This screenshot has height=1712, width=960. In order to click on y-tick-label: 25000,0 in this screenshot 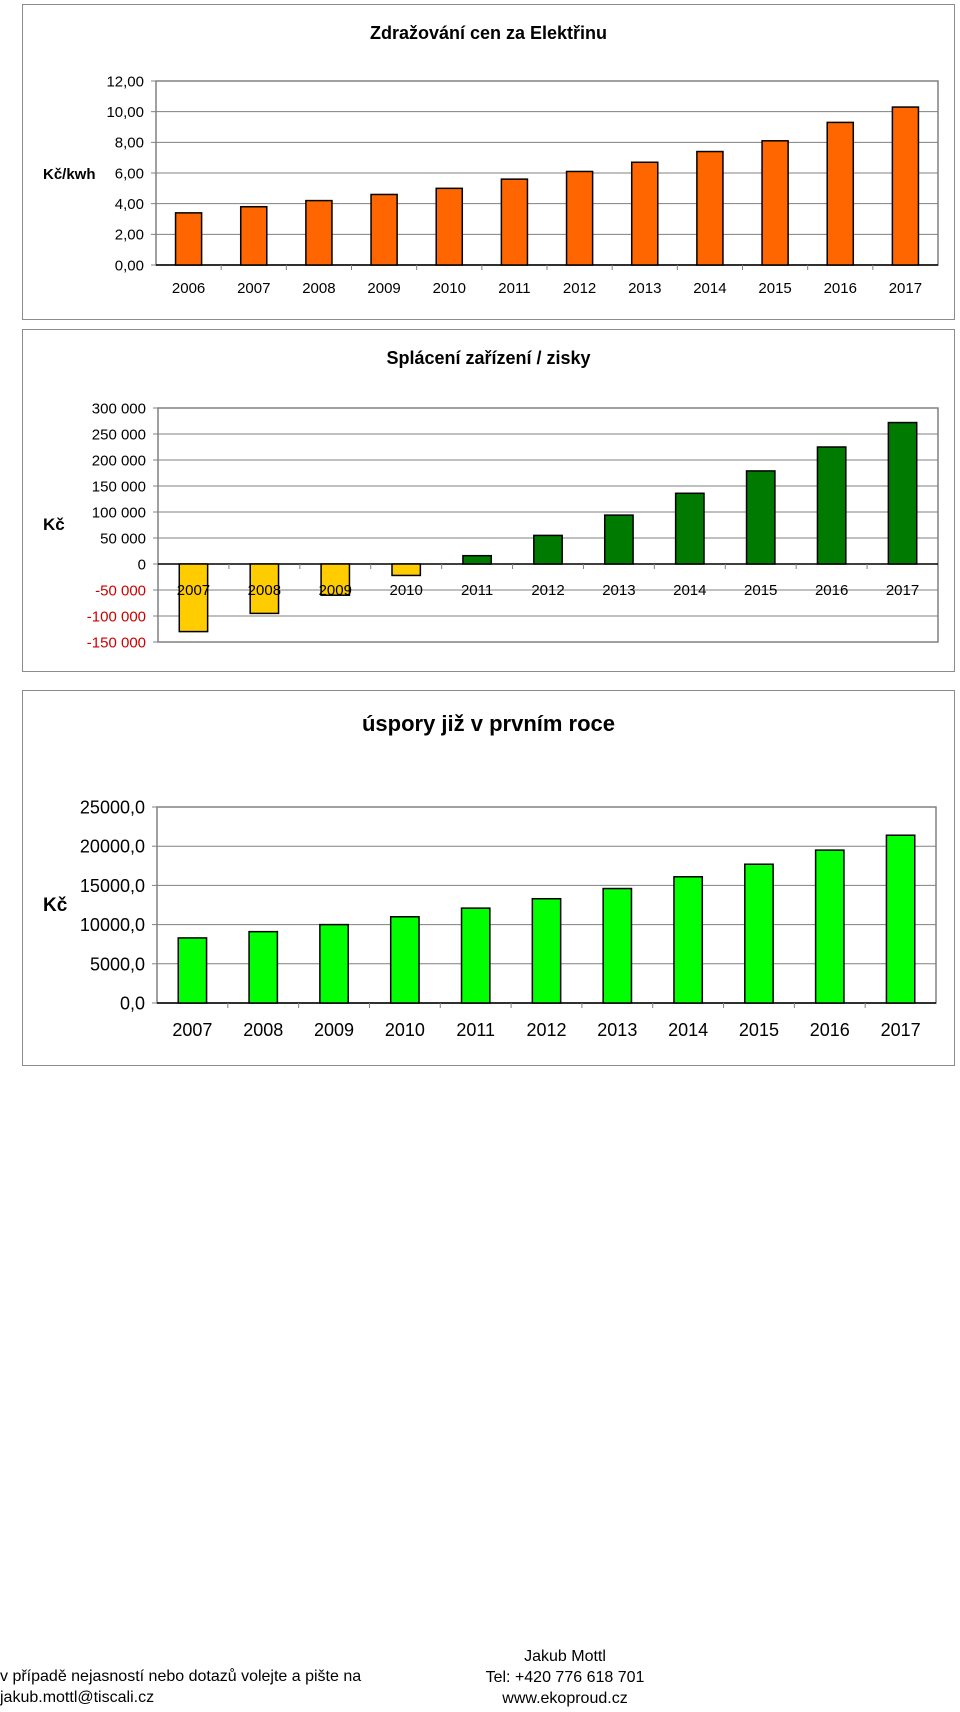, I will do `click(112, 807)`.